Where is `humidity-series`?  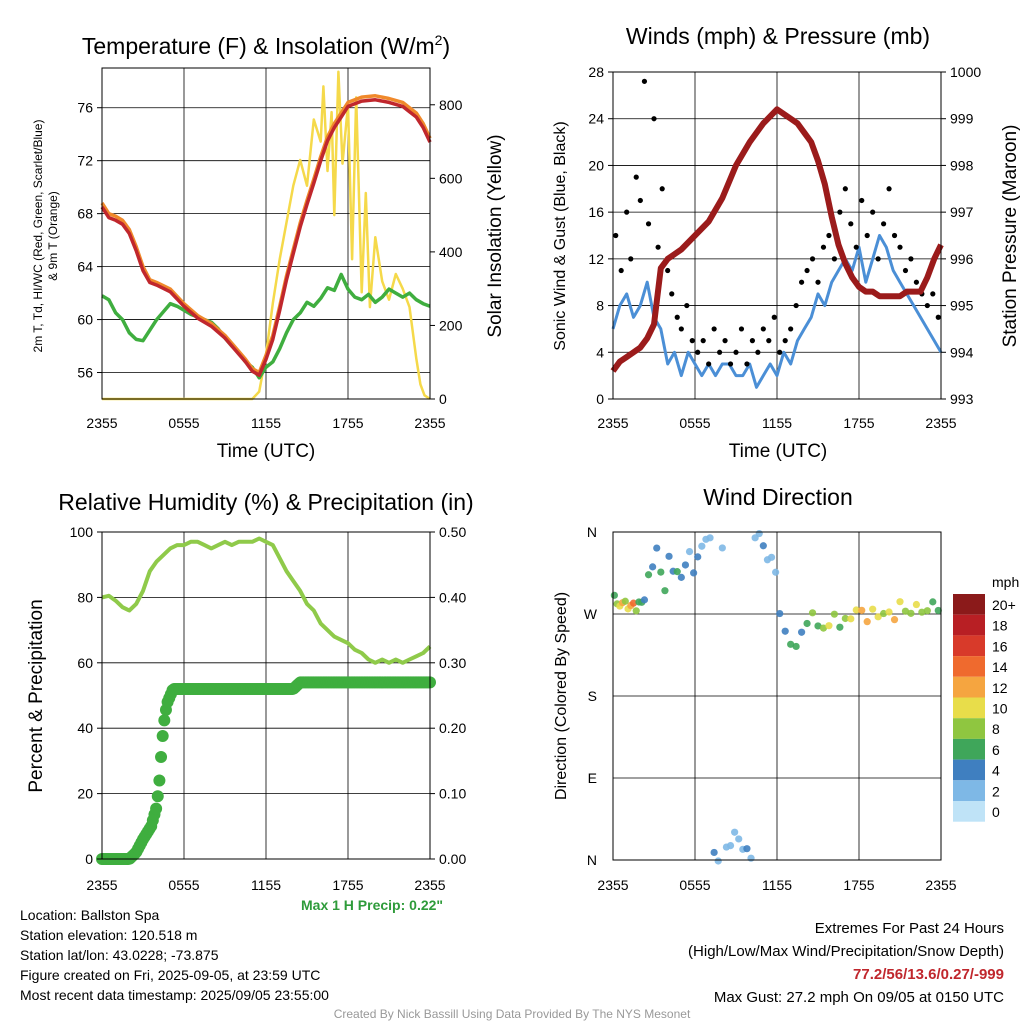 humidity-series is located at coordinates (266, 700).